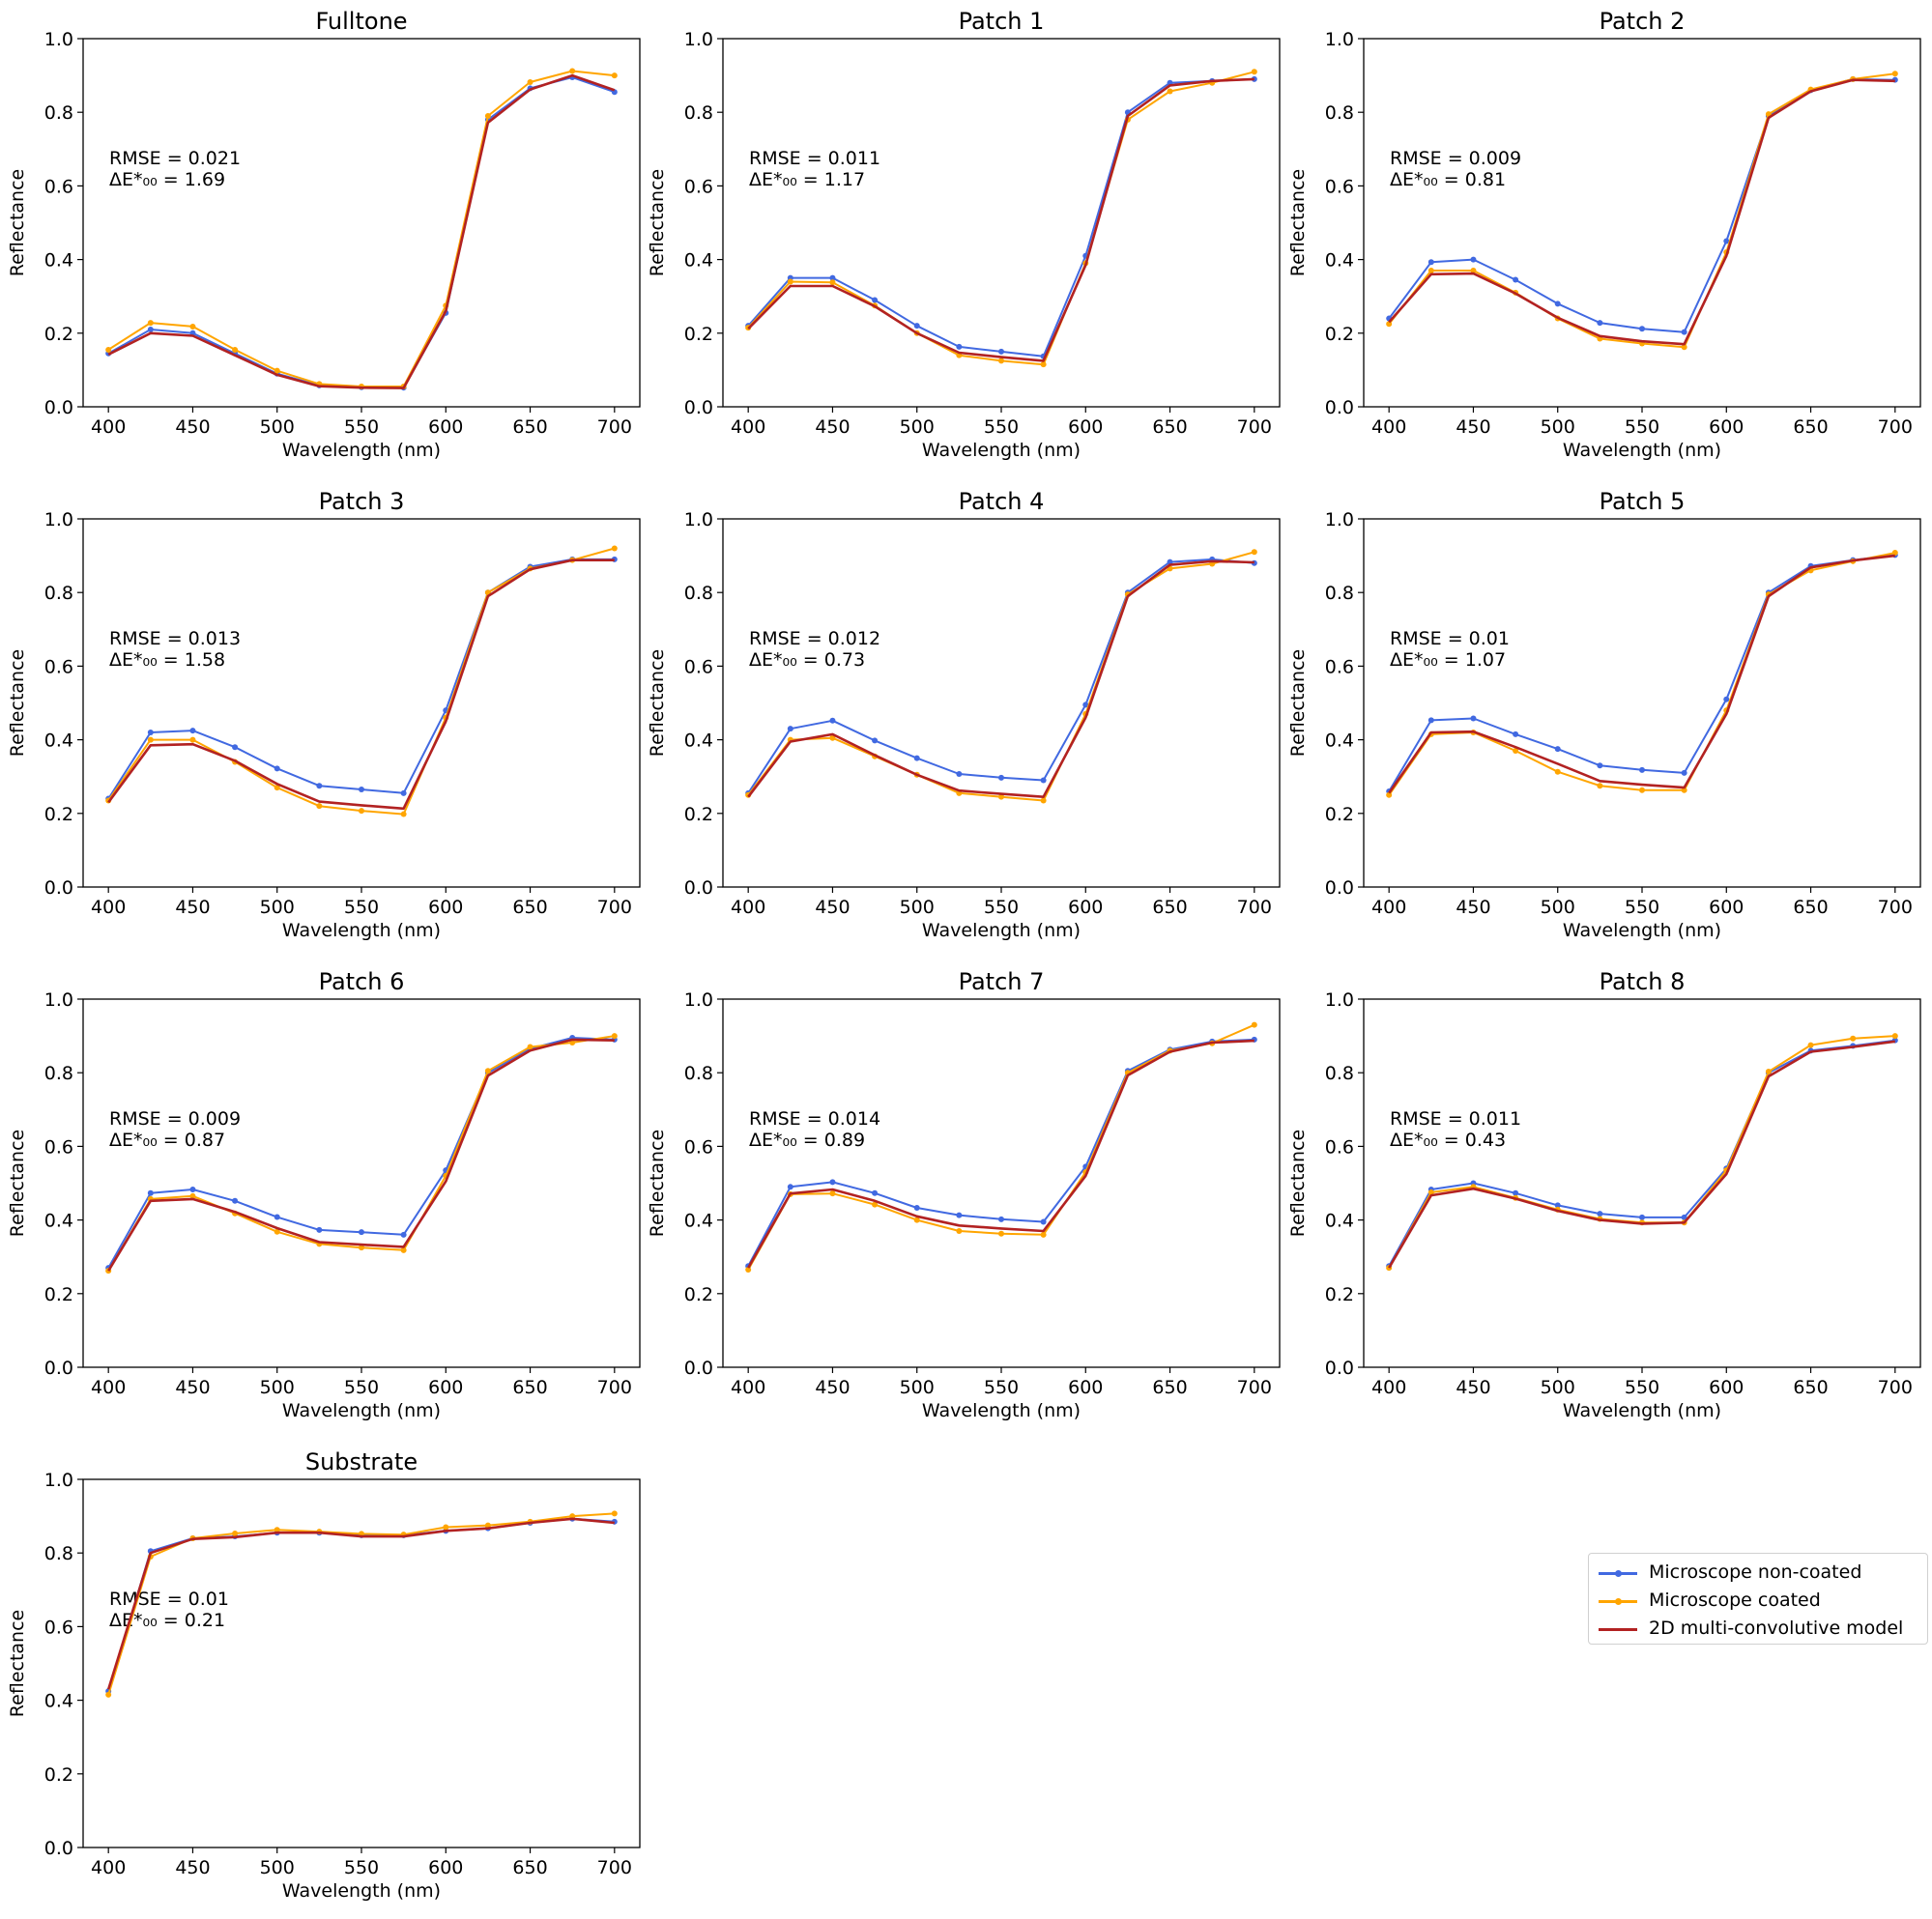 This screenshot has width=1932, height=1919. What do you see at coordinates (1758, 1602) in the screenshot?
I see `legend-entry-coated: Microscope coated` at bounding box center [1758, 1602].